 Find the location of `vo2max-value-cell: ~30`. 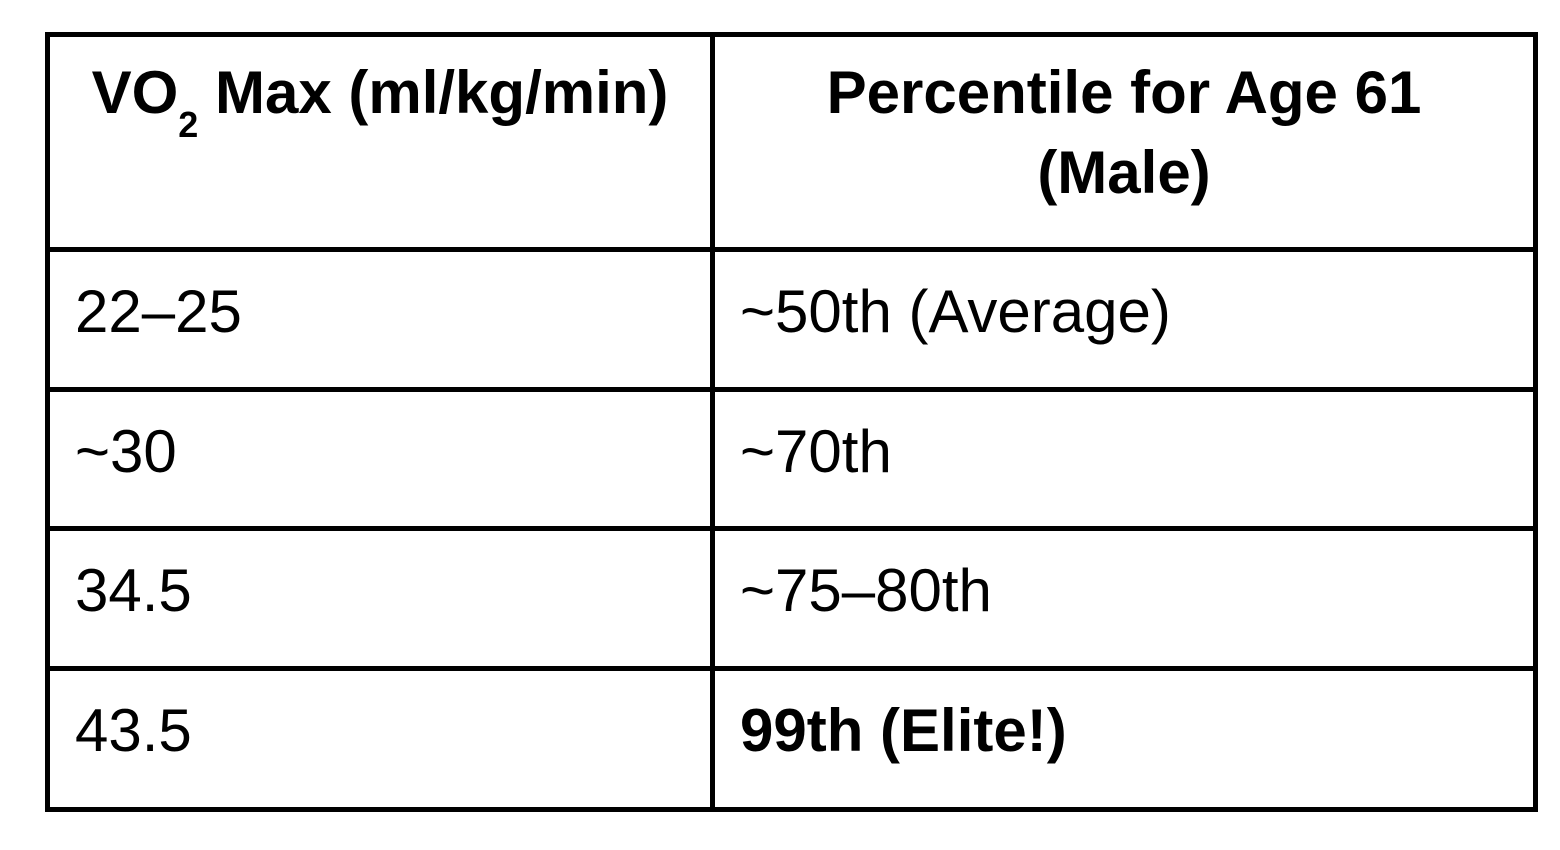

vo2max-value-cell: ~30 is located at coordinates (380, 459).